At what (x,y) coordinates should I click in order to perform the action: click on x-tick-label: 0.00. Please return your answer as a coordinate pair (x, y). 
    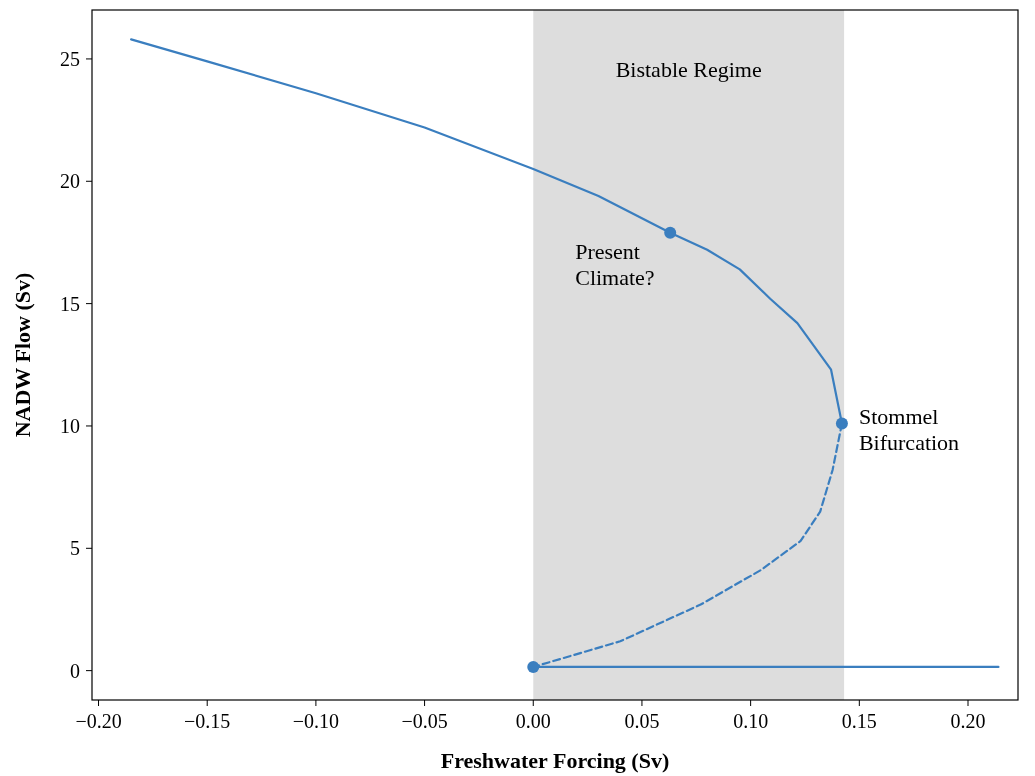
    Looking at the image, I should click on (533, 721).